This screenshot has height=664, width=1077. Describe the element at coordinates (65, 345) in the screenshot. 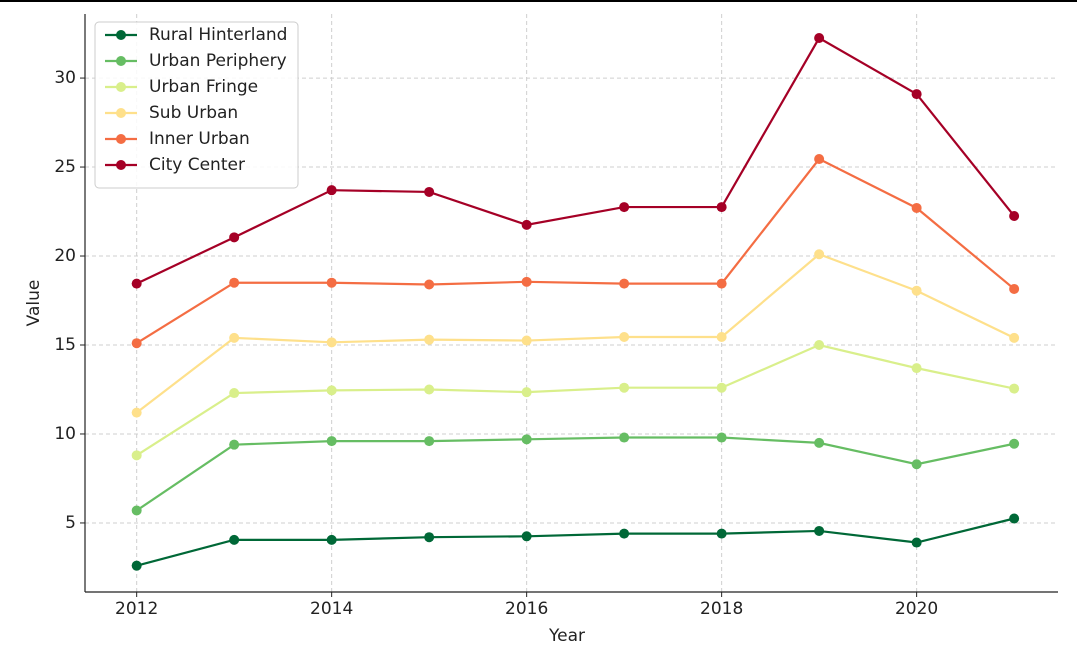

I see `y-tick-label: 15` at that location.